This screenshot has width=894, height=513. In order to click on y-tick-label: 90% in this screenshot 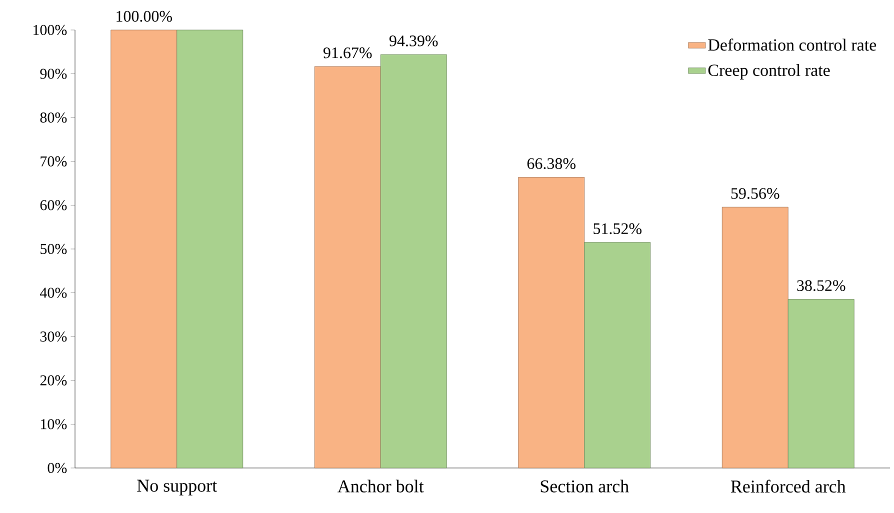, I will do `click(53, 73)`.